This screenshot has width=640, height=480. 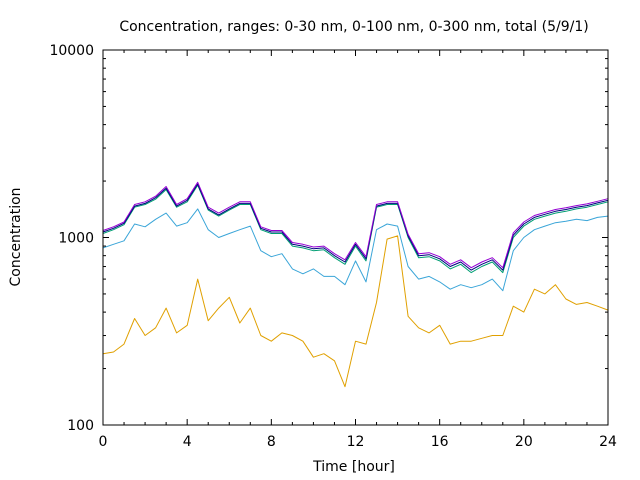 I want to click on x-axis-label: Time [hour], so click(x=353, y=467).